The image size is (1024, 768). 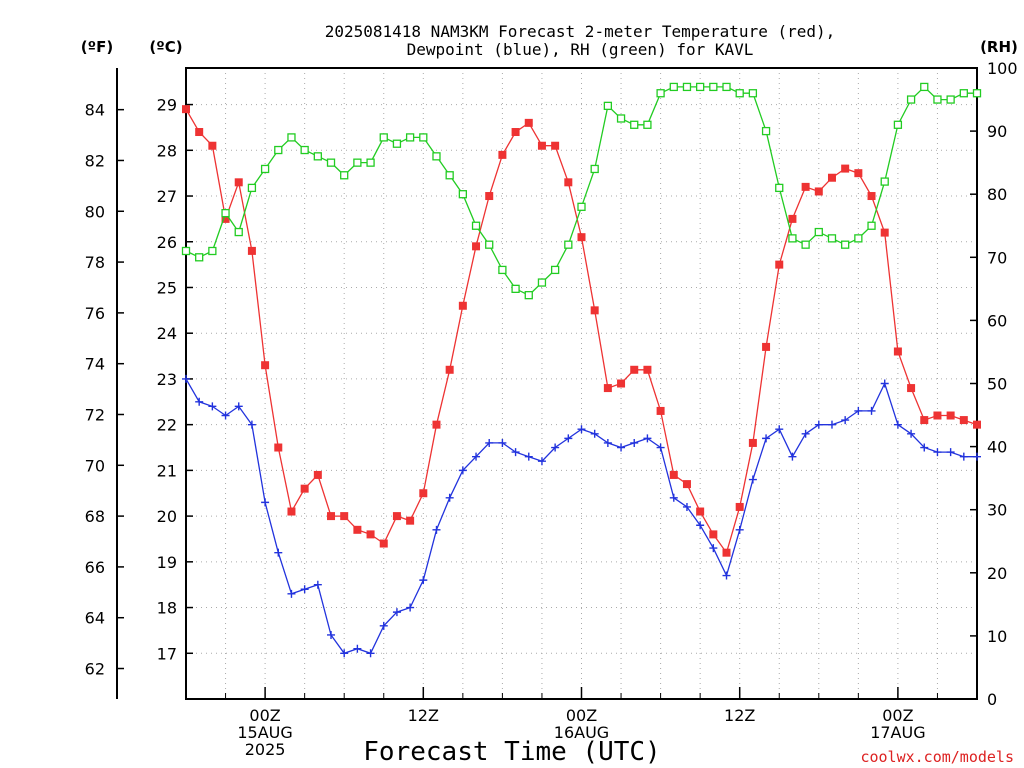 What do you see at coordinates (739, 715) in the screenshot?
I see `x-tick-label: 12Z` at bounding box center [739, 715].